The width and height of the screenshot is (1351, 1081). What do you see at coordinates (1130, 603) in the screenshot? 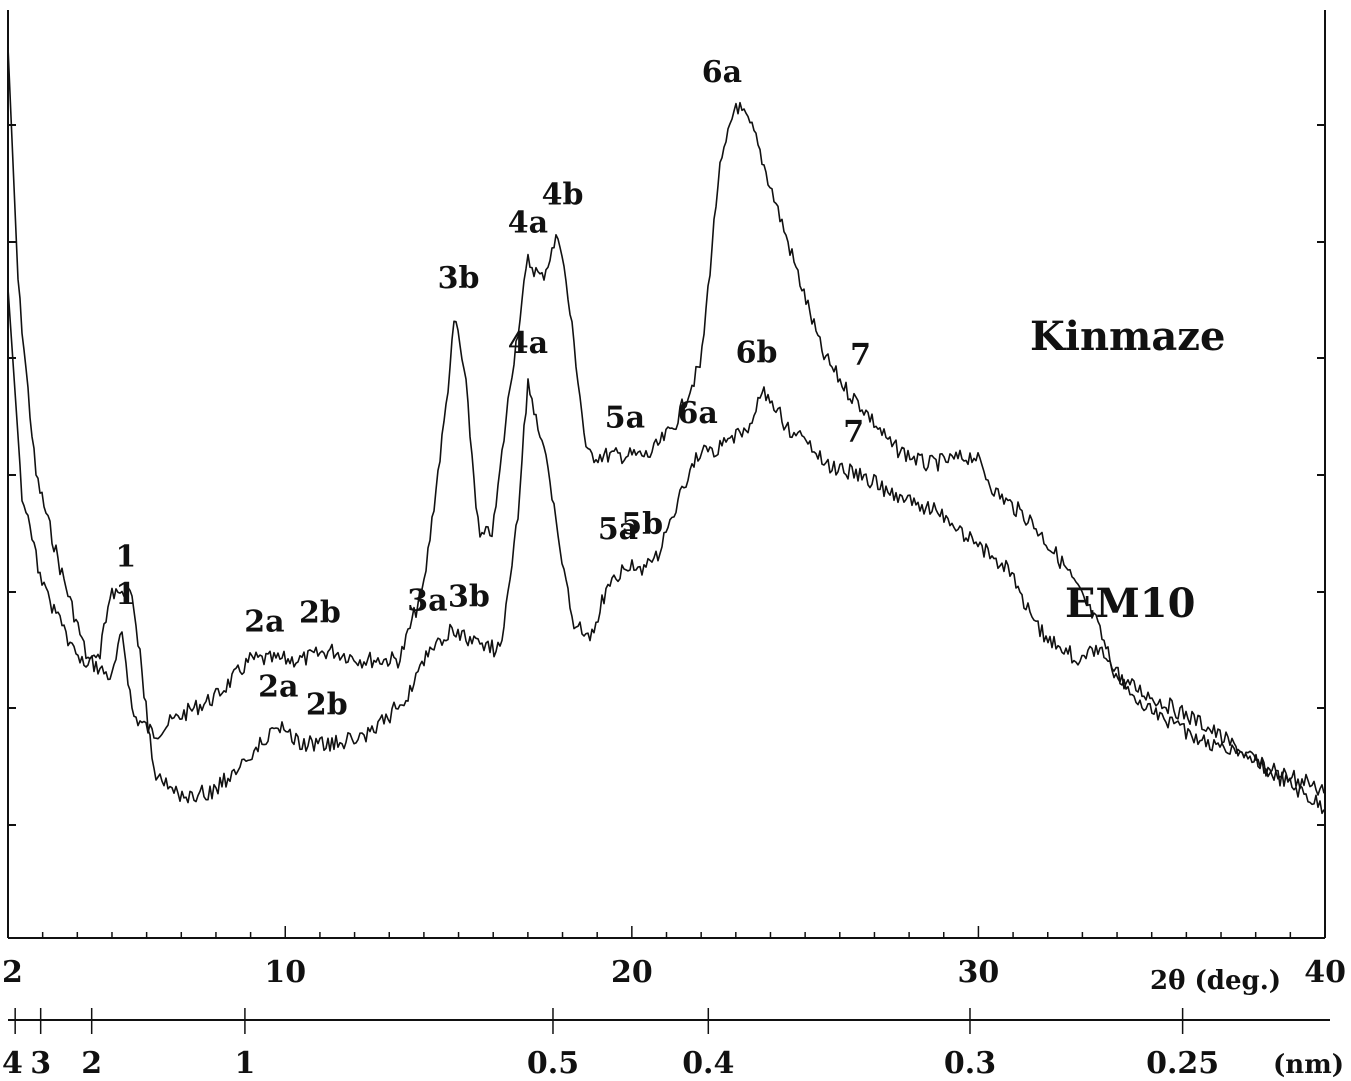
I see `series-label-em10: EM10` at bounding box center [1130, 603].